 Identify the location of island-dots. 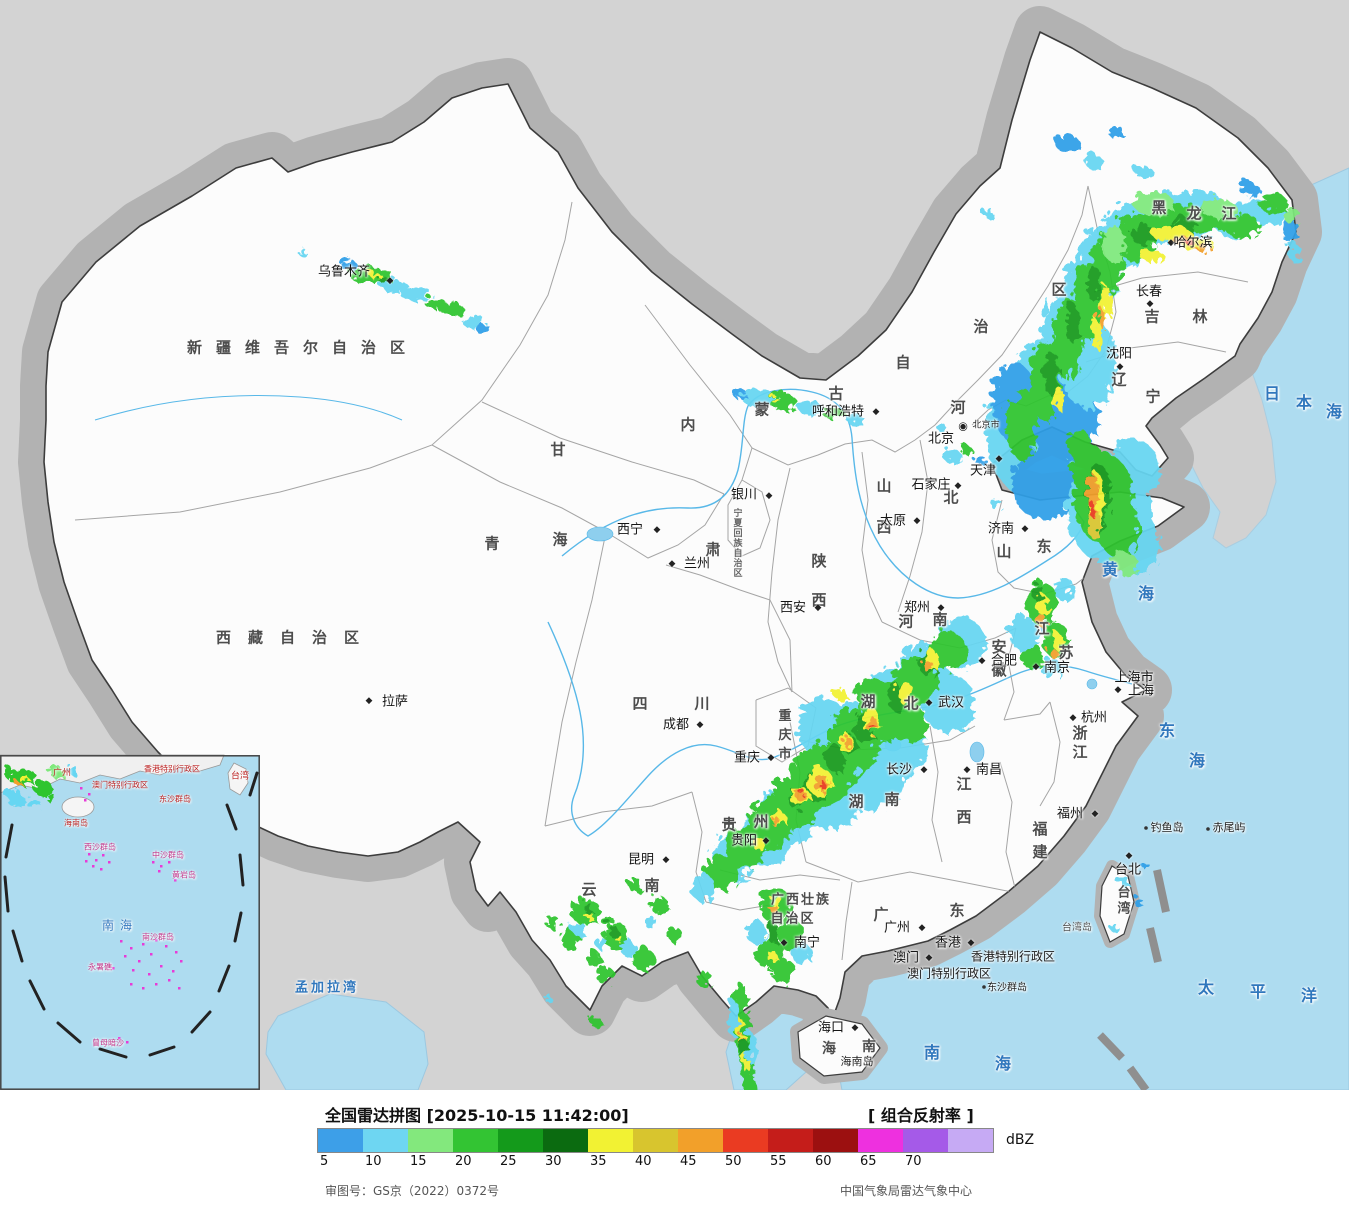
(1096, 907).